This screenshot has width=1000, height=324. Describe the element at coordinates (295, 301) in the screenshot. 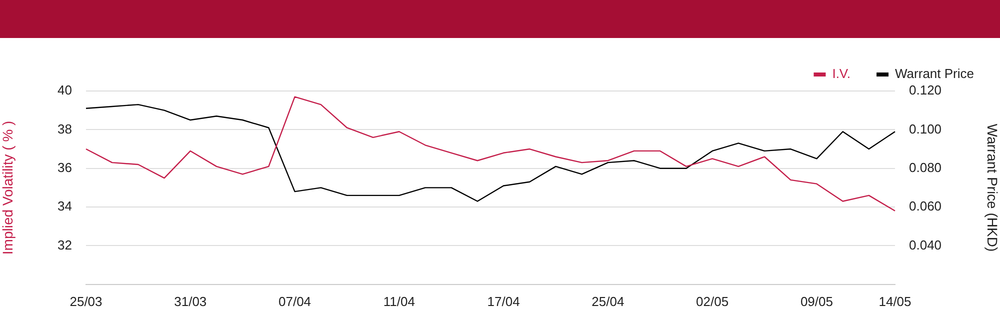

I see `x-tick-label: 07/04` at that location.